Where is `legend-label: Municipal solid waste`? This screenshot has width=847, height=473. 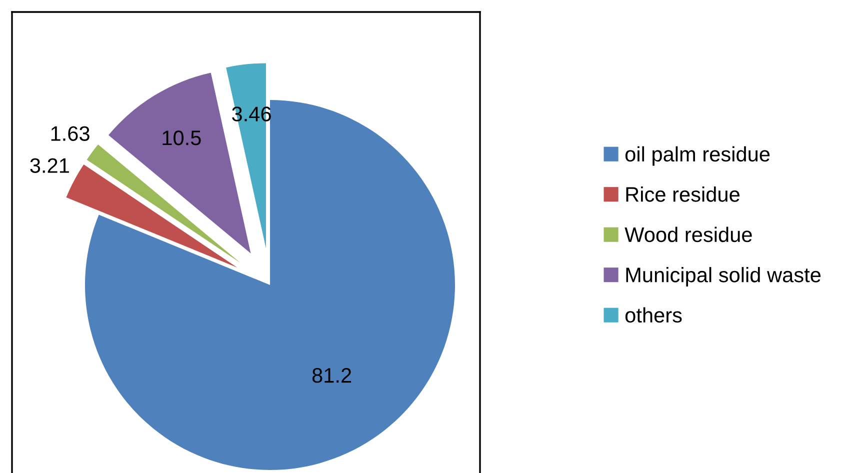
legend-label: Municipal solid waste is located at coordinates (723, 276).